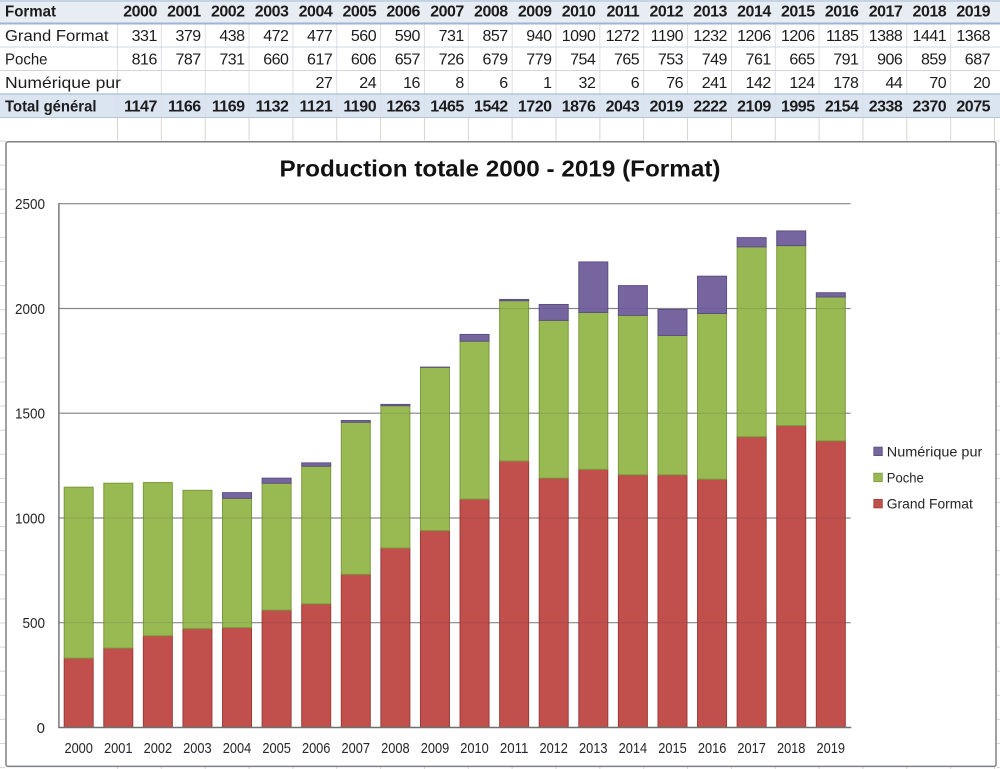 The width and height of the screenshot is (1000, 769). Describe the element at coordinates (710, 36) in the screenshot. I see `svg-text: 1232` at that location.